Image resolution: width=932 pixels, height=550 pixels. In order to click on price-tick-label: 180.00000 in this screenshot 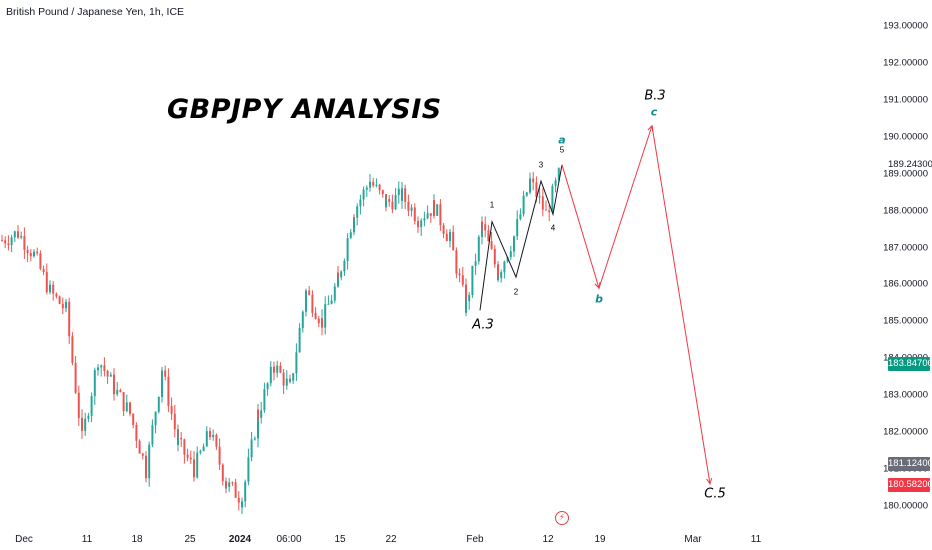, I will do `click(905, 506)`.